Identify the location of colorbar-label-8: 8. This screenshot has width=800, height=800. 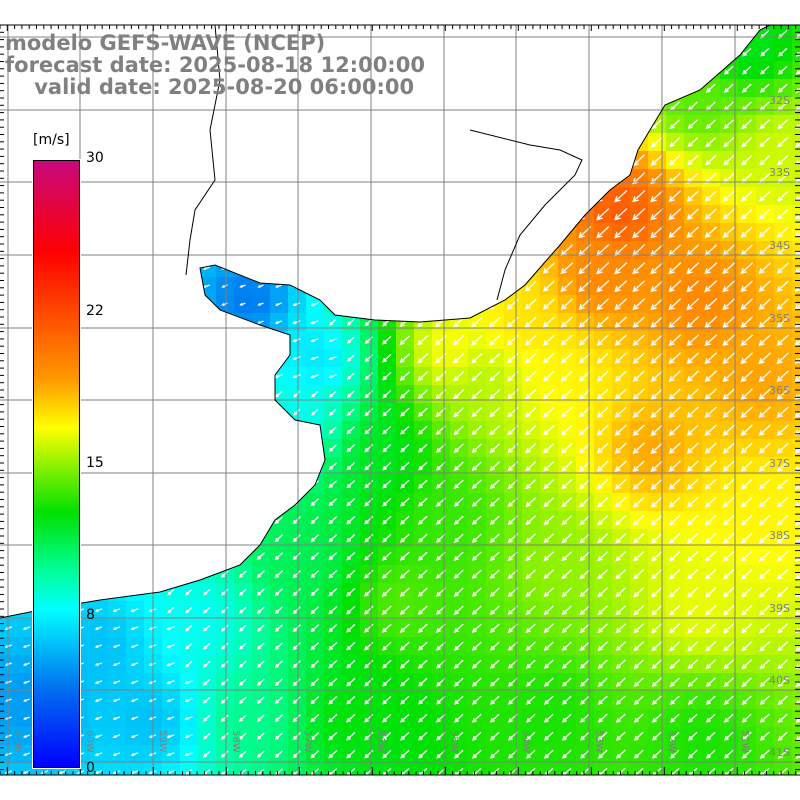
(90, 615).